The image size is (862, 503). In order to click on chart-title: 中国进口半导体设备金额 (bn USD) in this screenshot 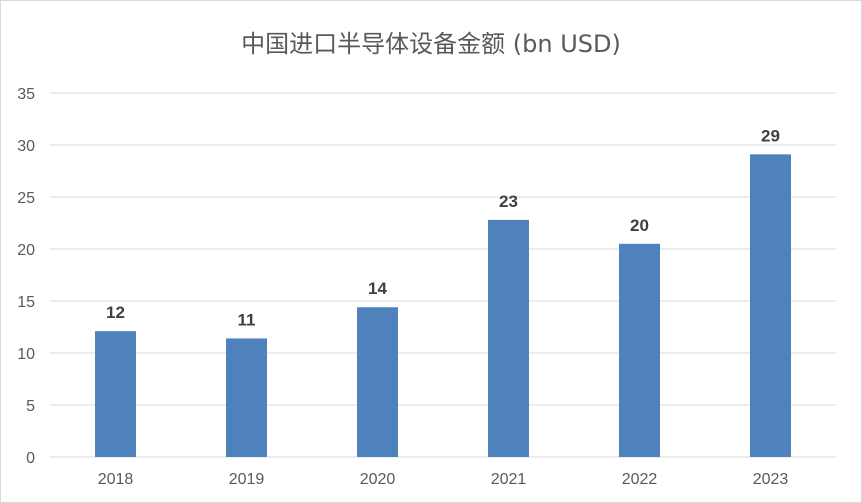, I will do `click(431, 44)`.